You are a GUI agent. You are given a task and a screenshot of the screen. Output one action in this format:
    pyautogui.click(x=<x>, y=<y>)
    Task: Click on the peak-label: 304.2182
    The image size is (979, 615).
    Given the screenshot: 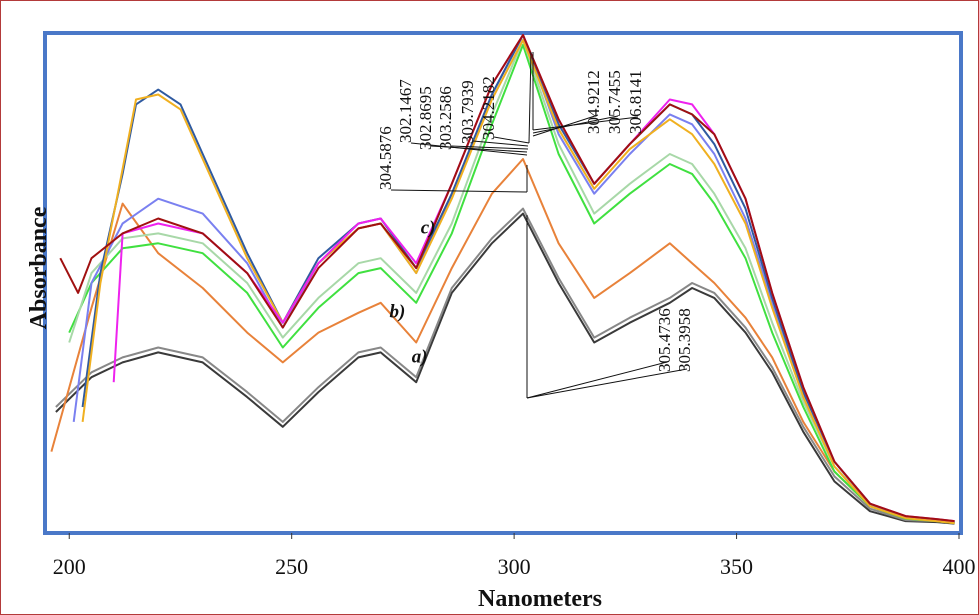 What is the action you would take?
    pyautogui.click(x=488, y=108)
    